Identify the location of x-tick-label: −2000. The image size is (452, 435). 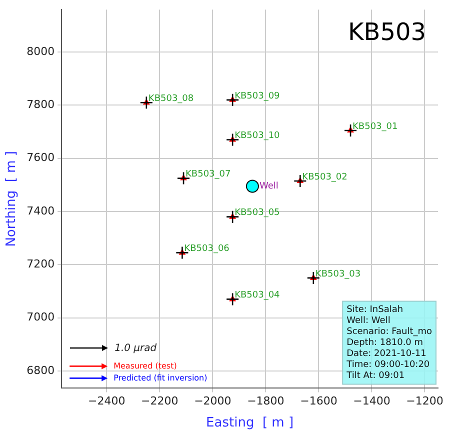
(213, 401).